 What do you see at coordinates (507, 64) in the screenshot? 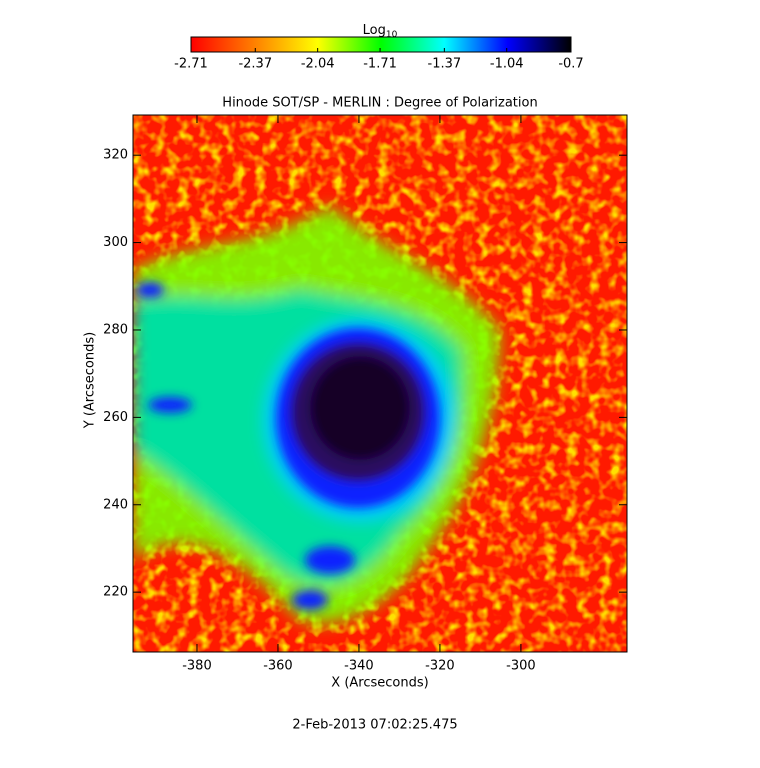
I see `colorbar-tick-label: -1.04` at bounding box center [507, 64].